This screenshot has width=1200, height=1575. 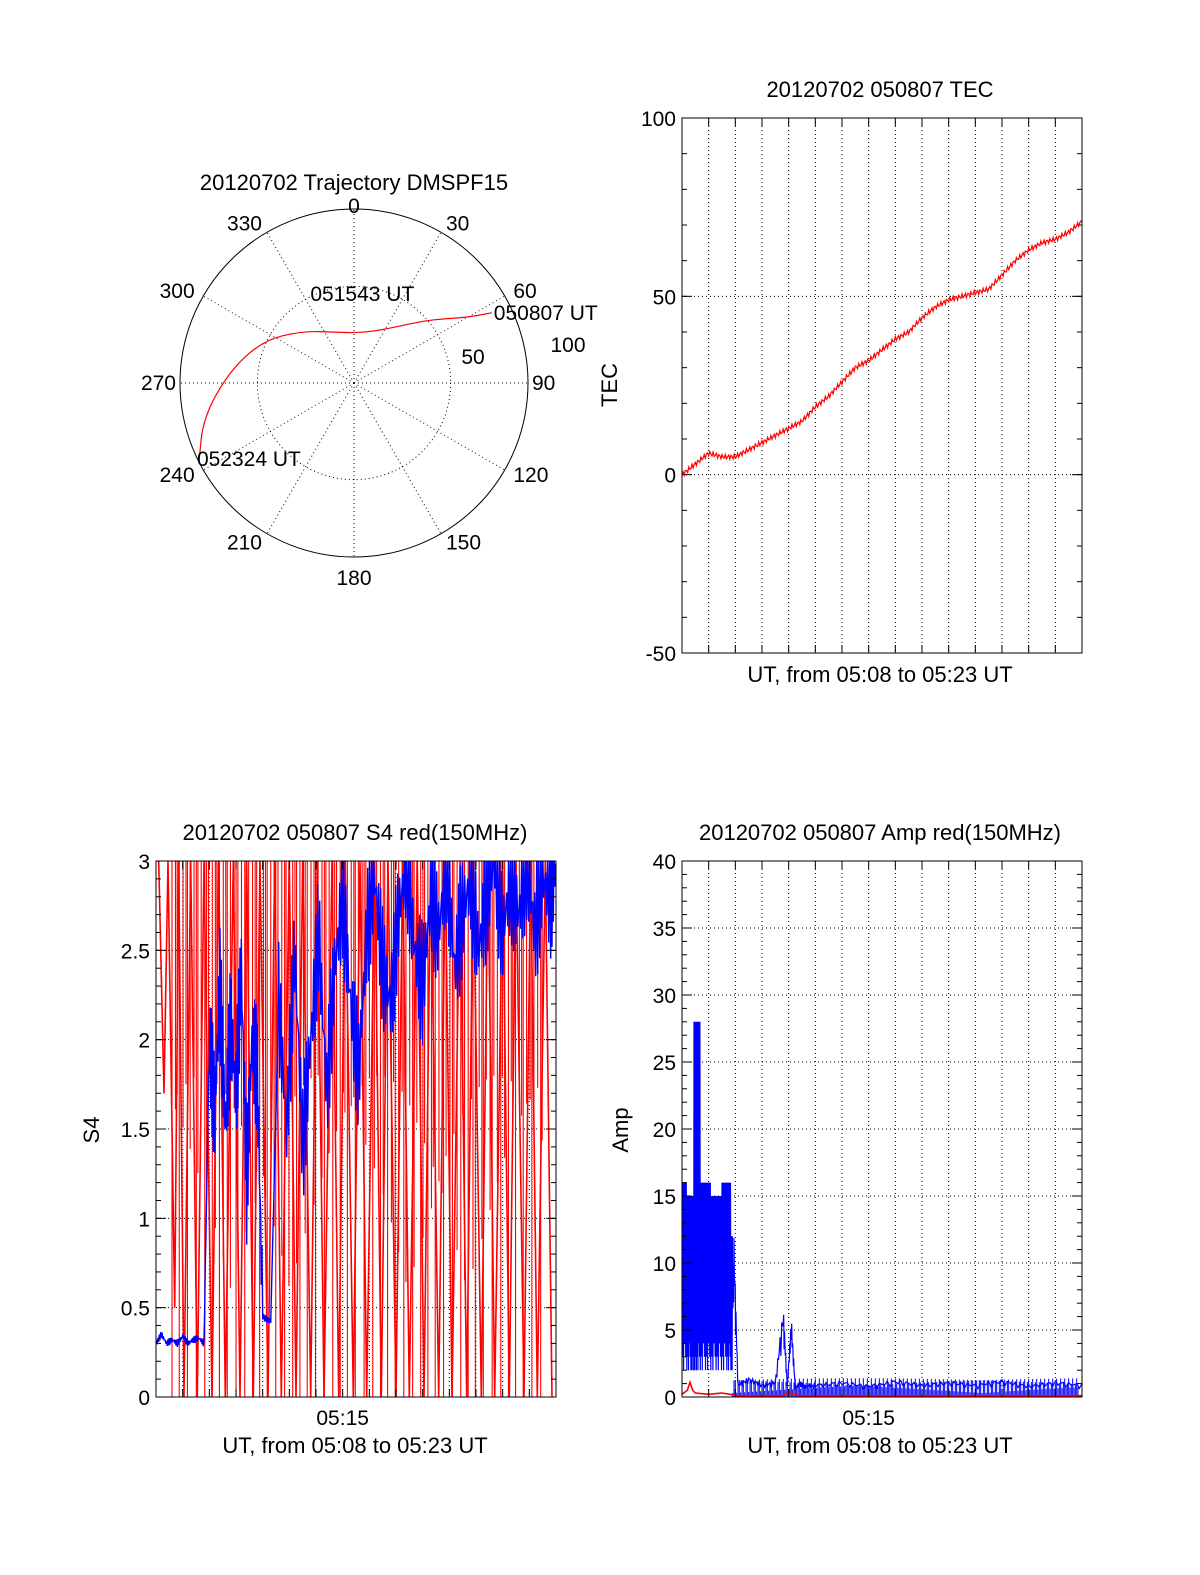 What do you see at coordinates (362, 294) in the screenshot?
I see `trajectory-time-label: 051543 UT` at bounding box center [362, 294].